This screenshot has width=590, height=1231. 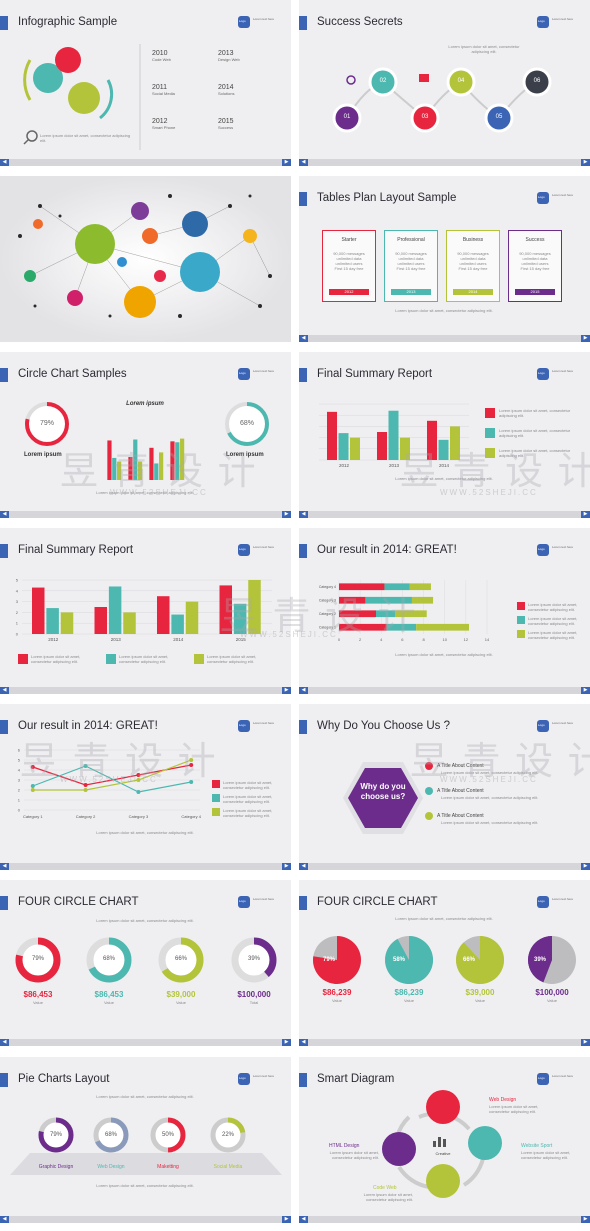 I want to click on y-tick-label: 0, so click(x=17, y=634).